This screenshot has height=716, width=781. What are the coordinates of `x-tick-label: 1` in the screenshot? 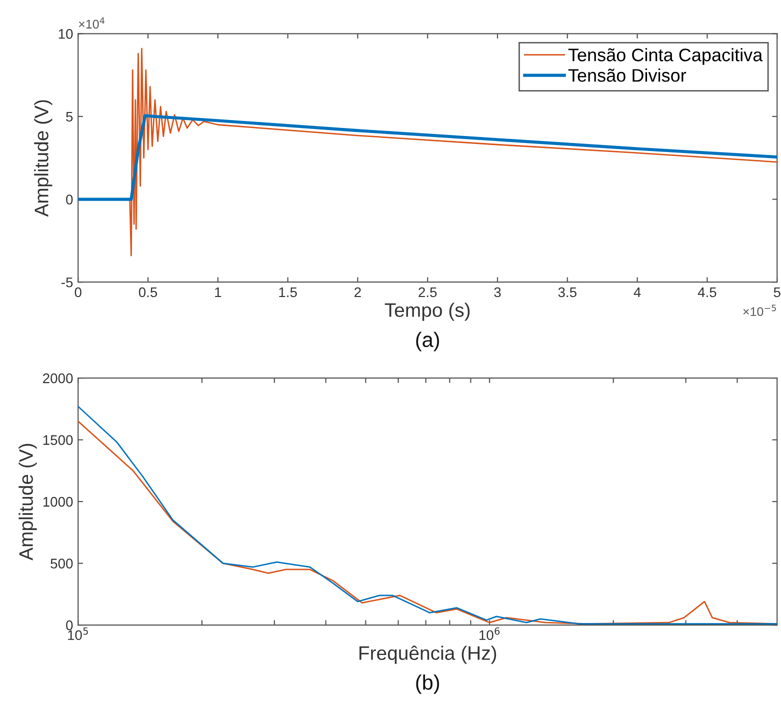 It's located at (218, 292).